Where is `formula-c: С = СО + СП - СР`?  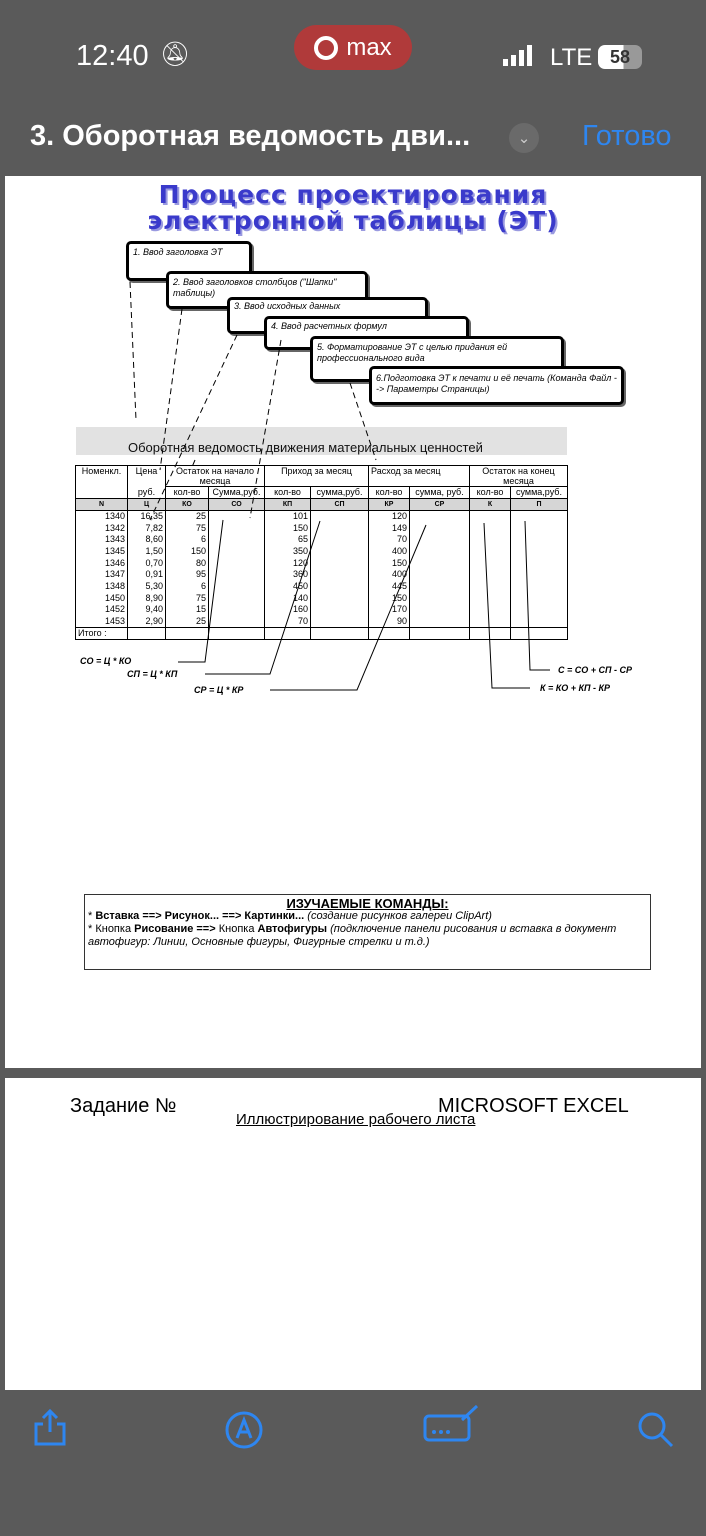 formula-c: С = СО + СП - СР is located at coordinates (595, 670).